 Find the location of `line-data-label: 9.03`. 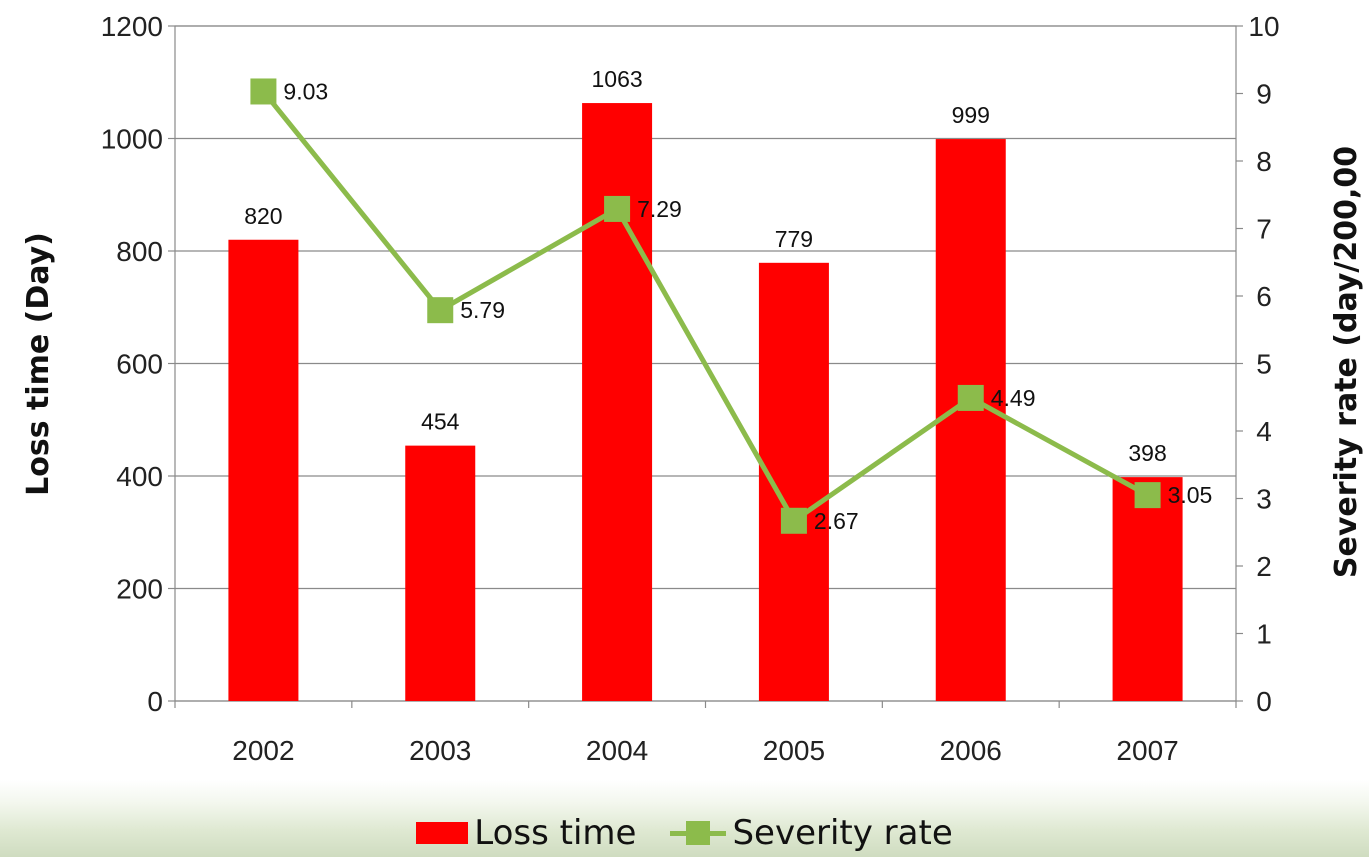

line-data-label: 9.03 is located at coordinates (305, 91).